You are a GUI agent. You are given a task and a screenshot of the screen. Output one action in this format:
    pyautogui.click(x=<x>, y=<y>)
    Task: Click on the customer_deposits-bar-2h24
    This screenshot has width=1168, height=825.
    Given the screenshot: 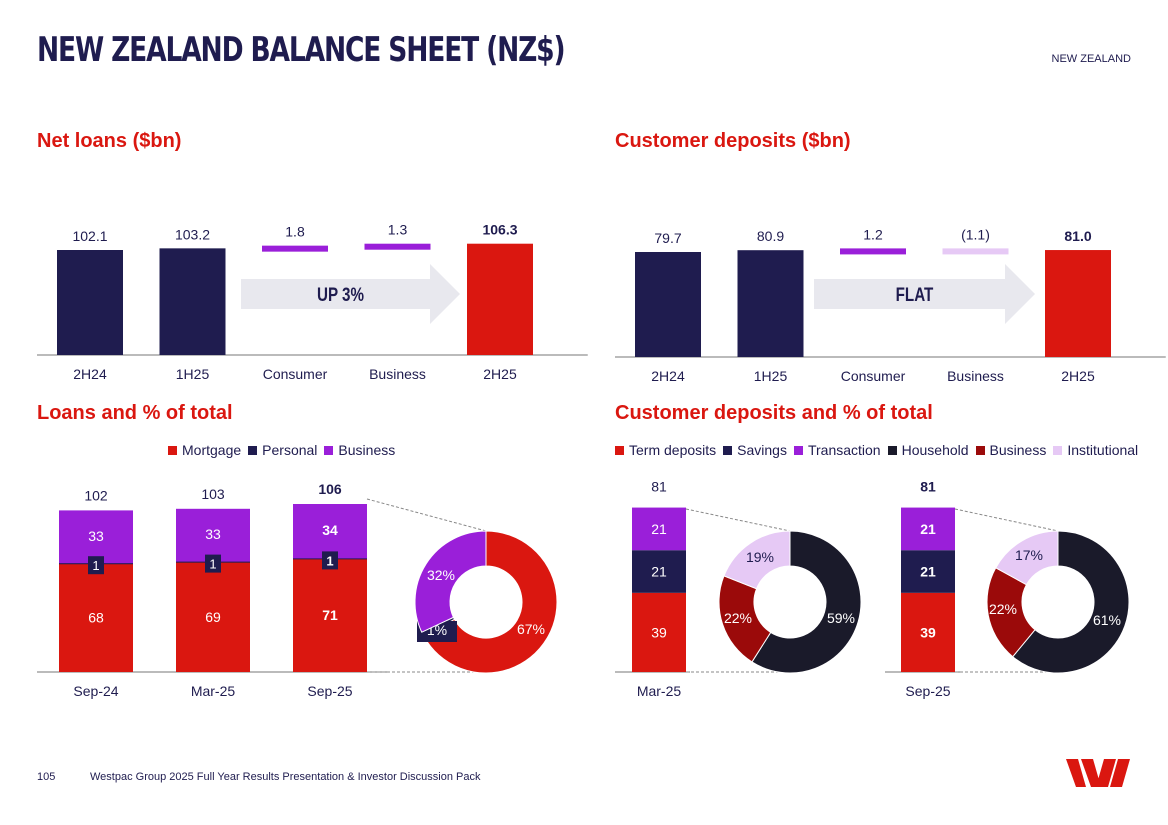 What is the action you would take?
    pyautogui.click(x=668, y=304)
    